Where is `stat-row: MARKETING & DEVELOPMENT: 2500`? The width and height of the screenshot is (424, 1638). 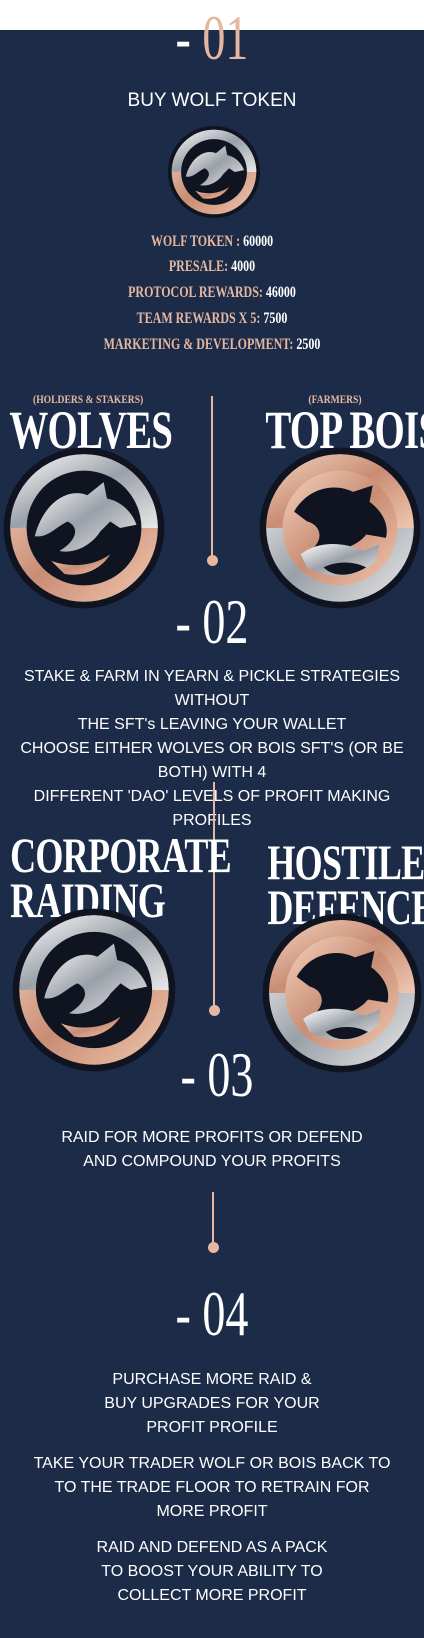 stat-row: MARKETING & DEVELOPMENT: 2500 is located at coordinates (212, 344).